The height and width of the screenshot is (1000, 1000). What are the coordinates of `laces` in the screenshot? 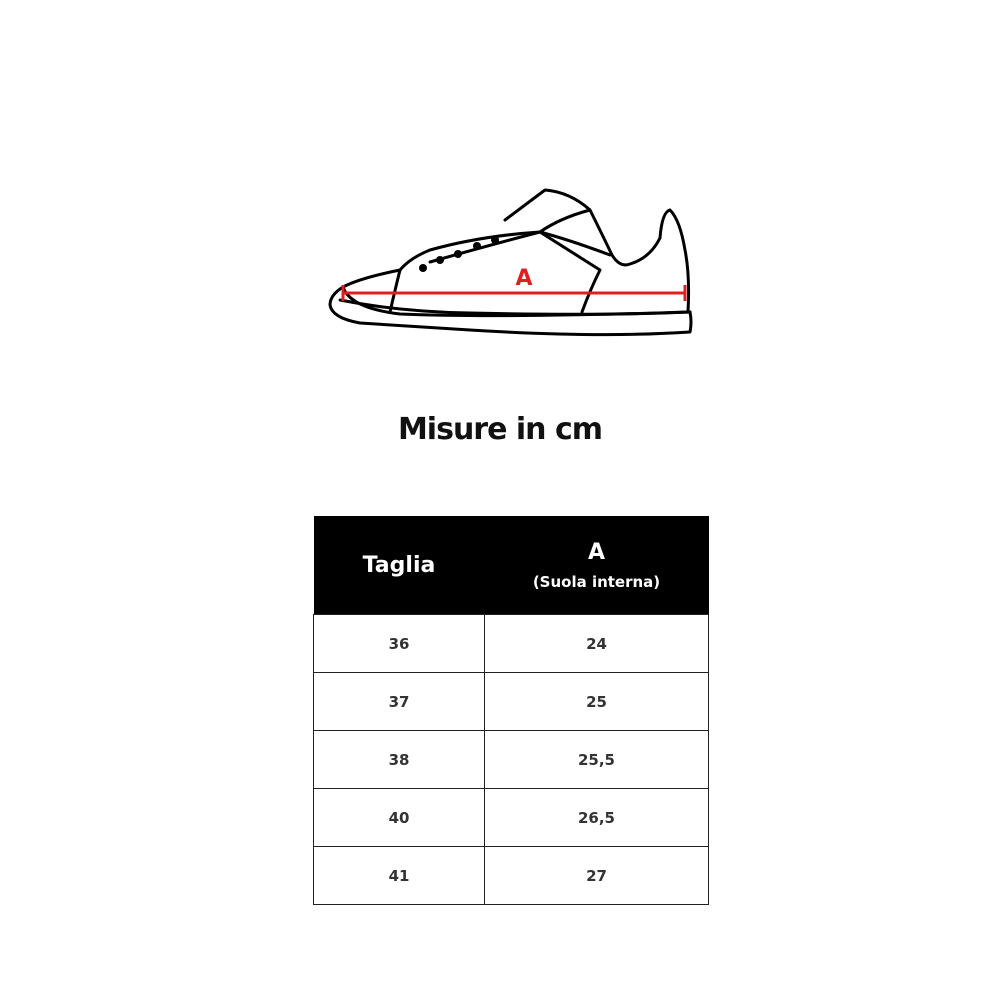 It's located at (459, 254).